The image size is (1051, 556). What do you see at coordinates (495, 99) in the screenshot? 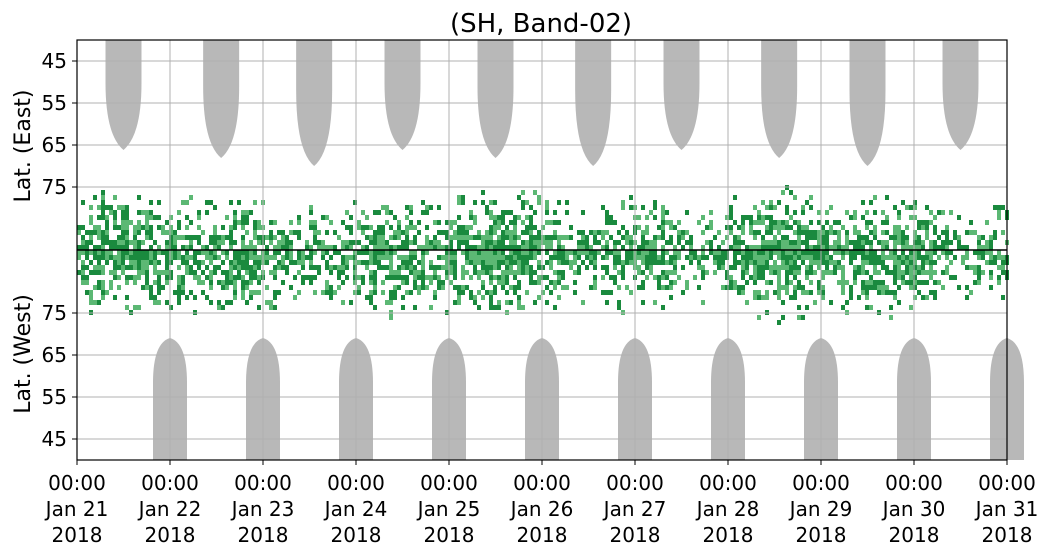
I see `coverage-gap-top` at bounding box center [495, 99].